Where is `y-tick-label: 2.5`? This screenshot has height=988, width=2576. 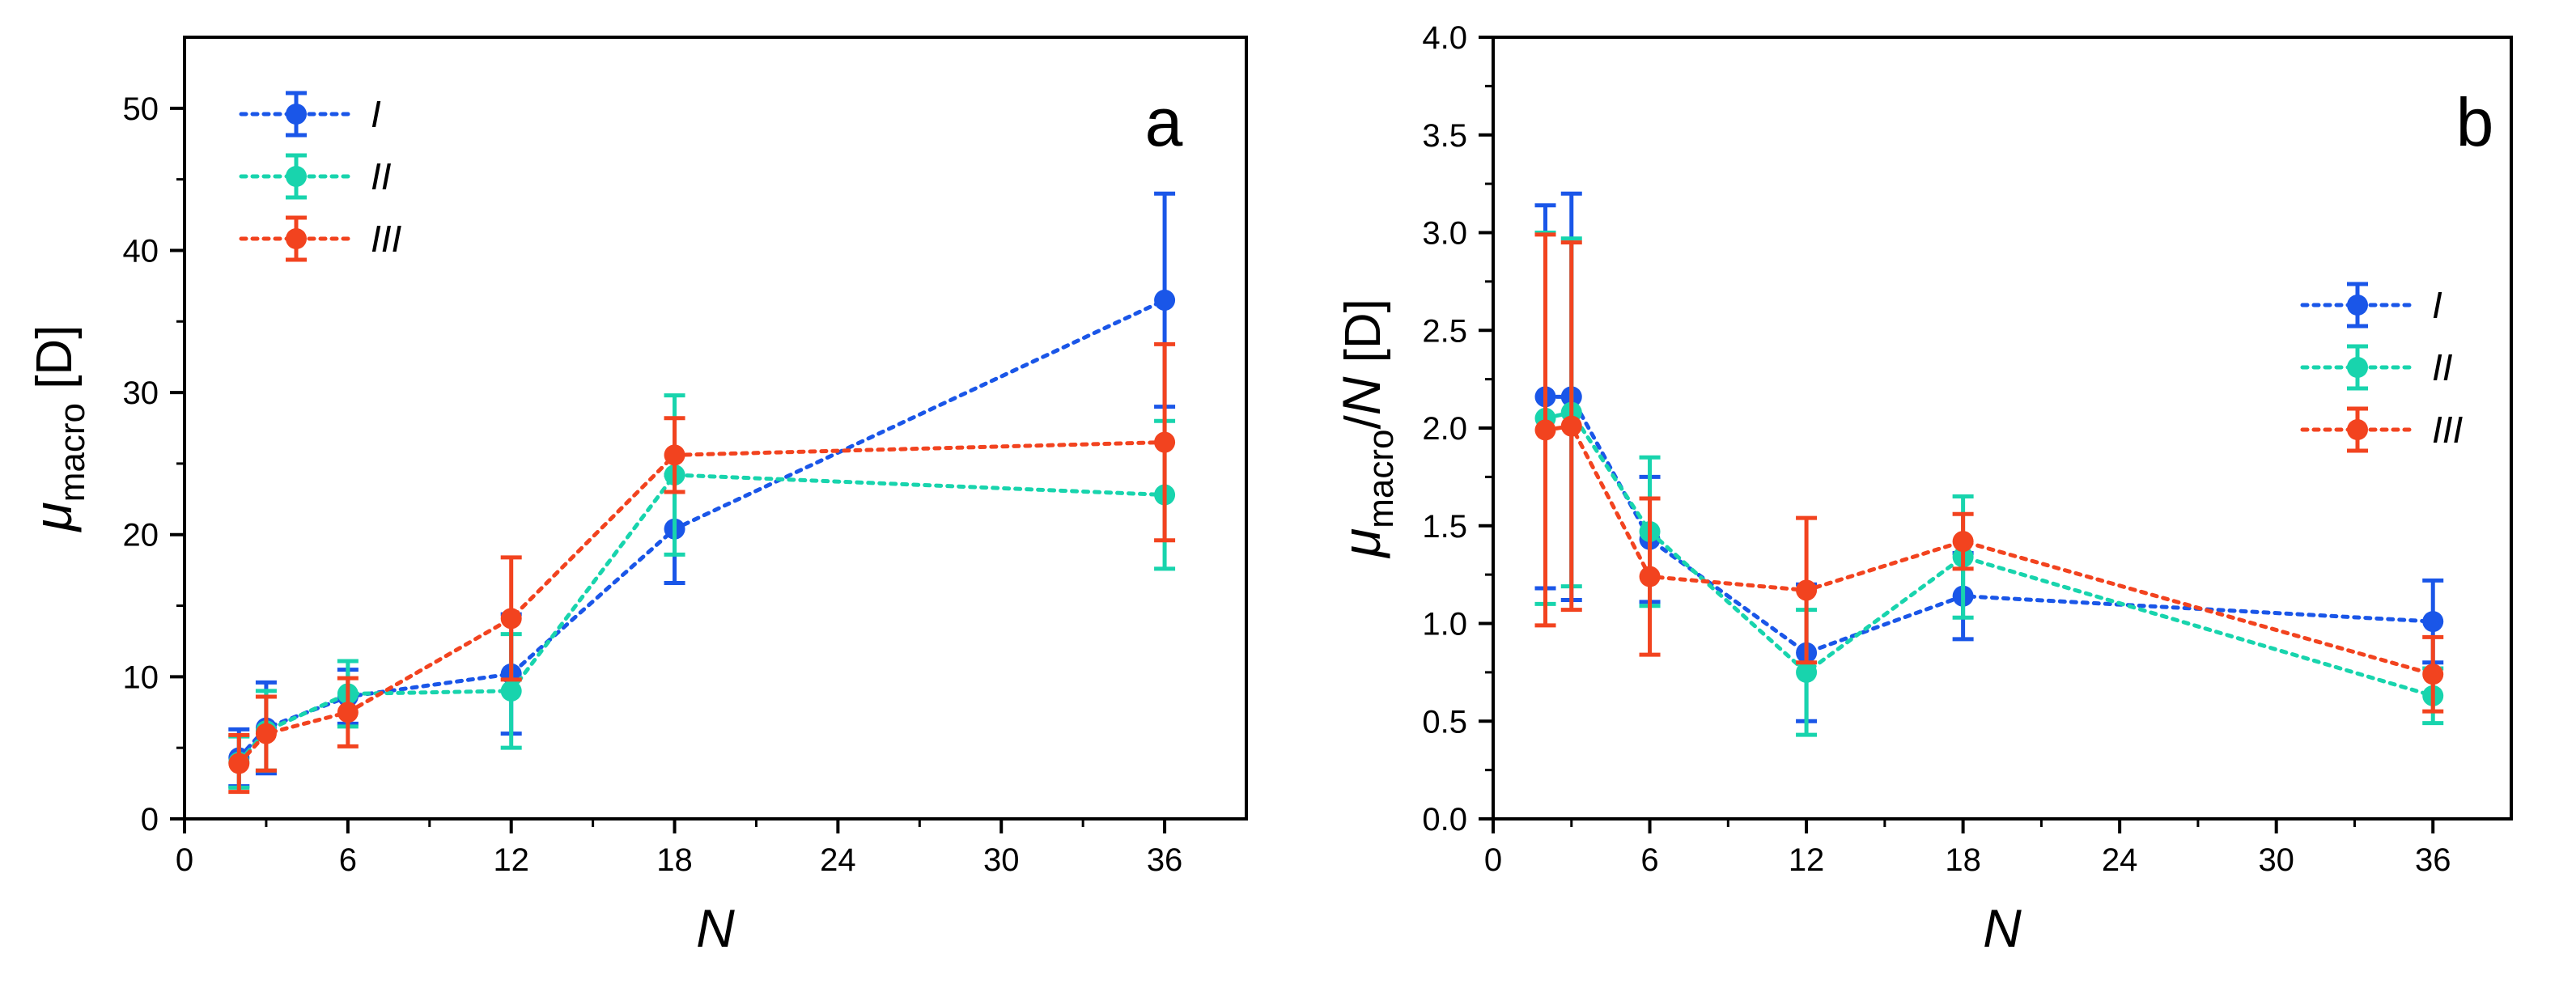
y-tick-label: 2.5 is located at coordinates (1444, 331).